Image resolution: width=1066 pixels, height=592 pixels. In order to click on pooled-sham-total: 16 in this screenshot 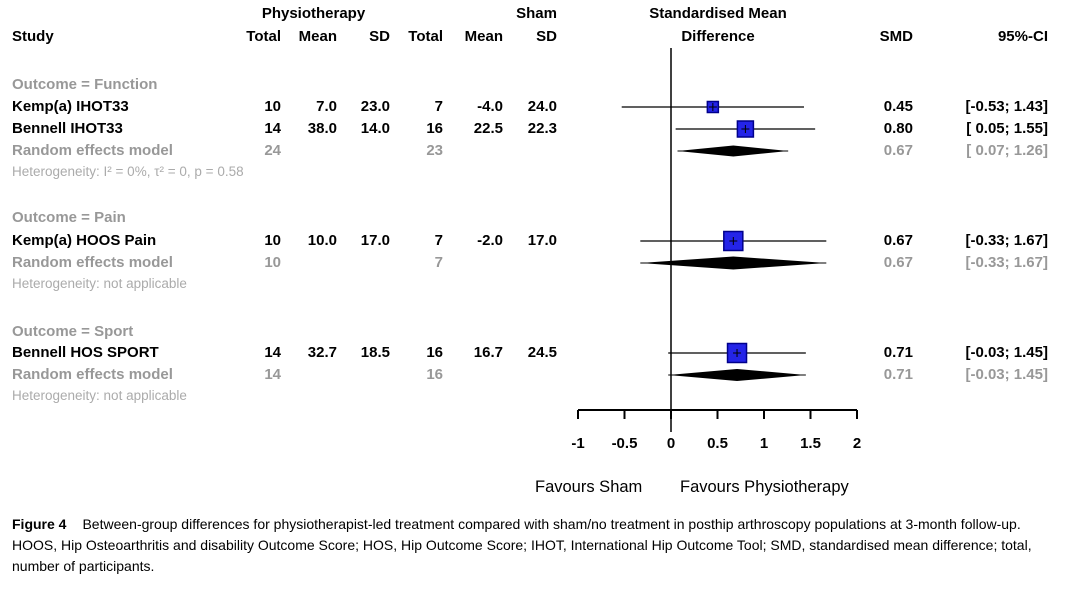, I will do `click(434, 374)`.